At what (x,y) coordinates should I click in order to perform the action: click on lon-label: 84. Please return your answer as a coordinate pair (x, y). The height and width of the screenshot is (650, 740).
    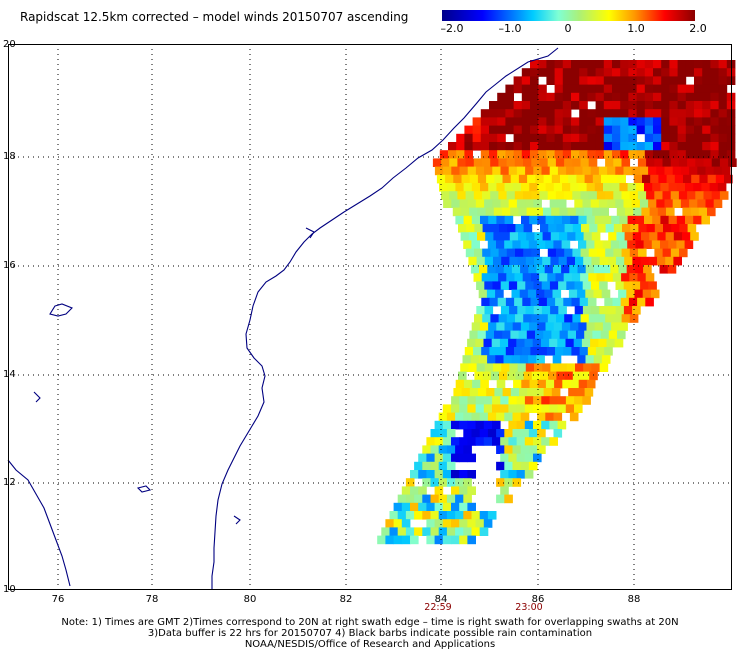
    Looking at the image, I should click on (441, 599).